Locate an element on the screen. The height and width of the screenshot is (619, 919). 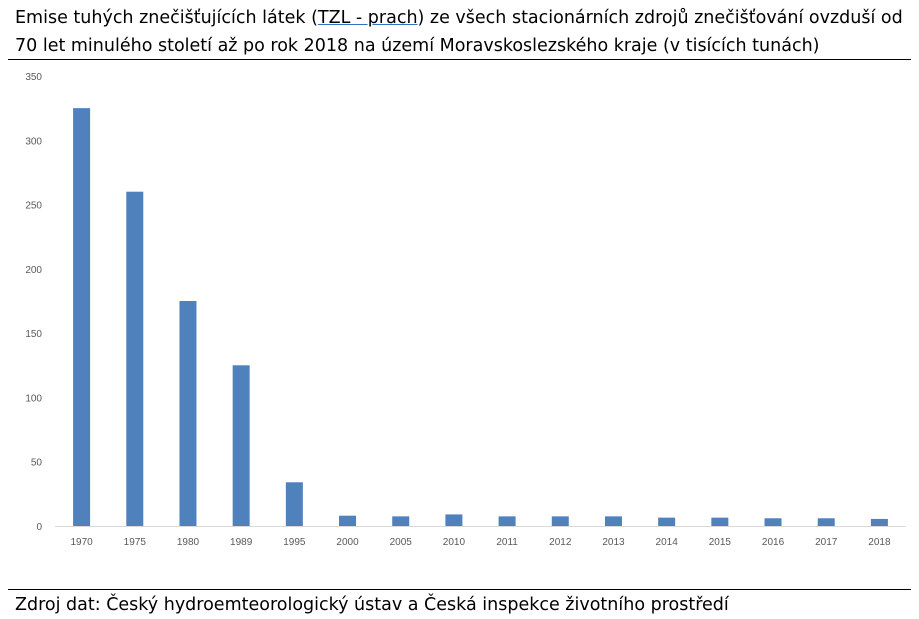
top-divider is located at coordinates (459, 59).